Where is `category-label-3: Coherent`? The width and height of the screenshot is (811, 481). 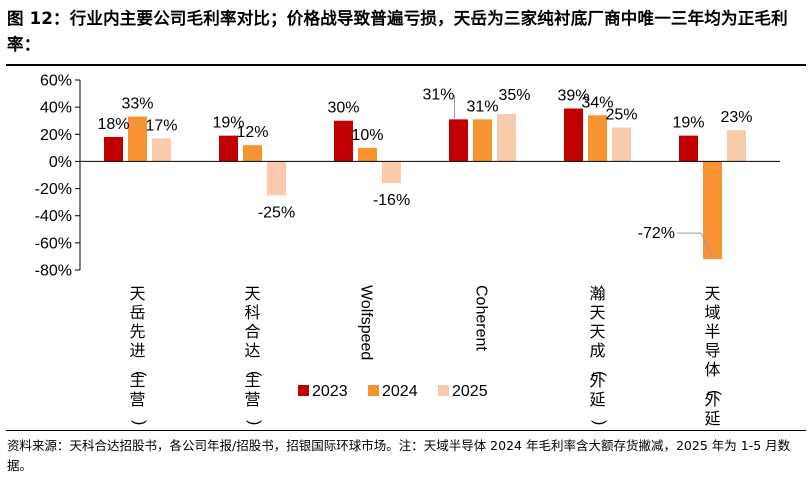
category-label-3: Coherent is located at coordinates (481, 318).